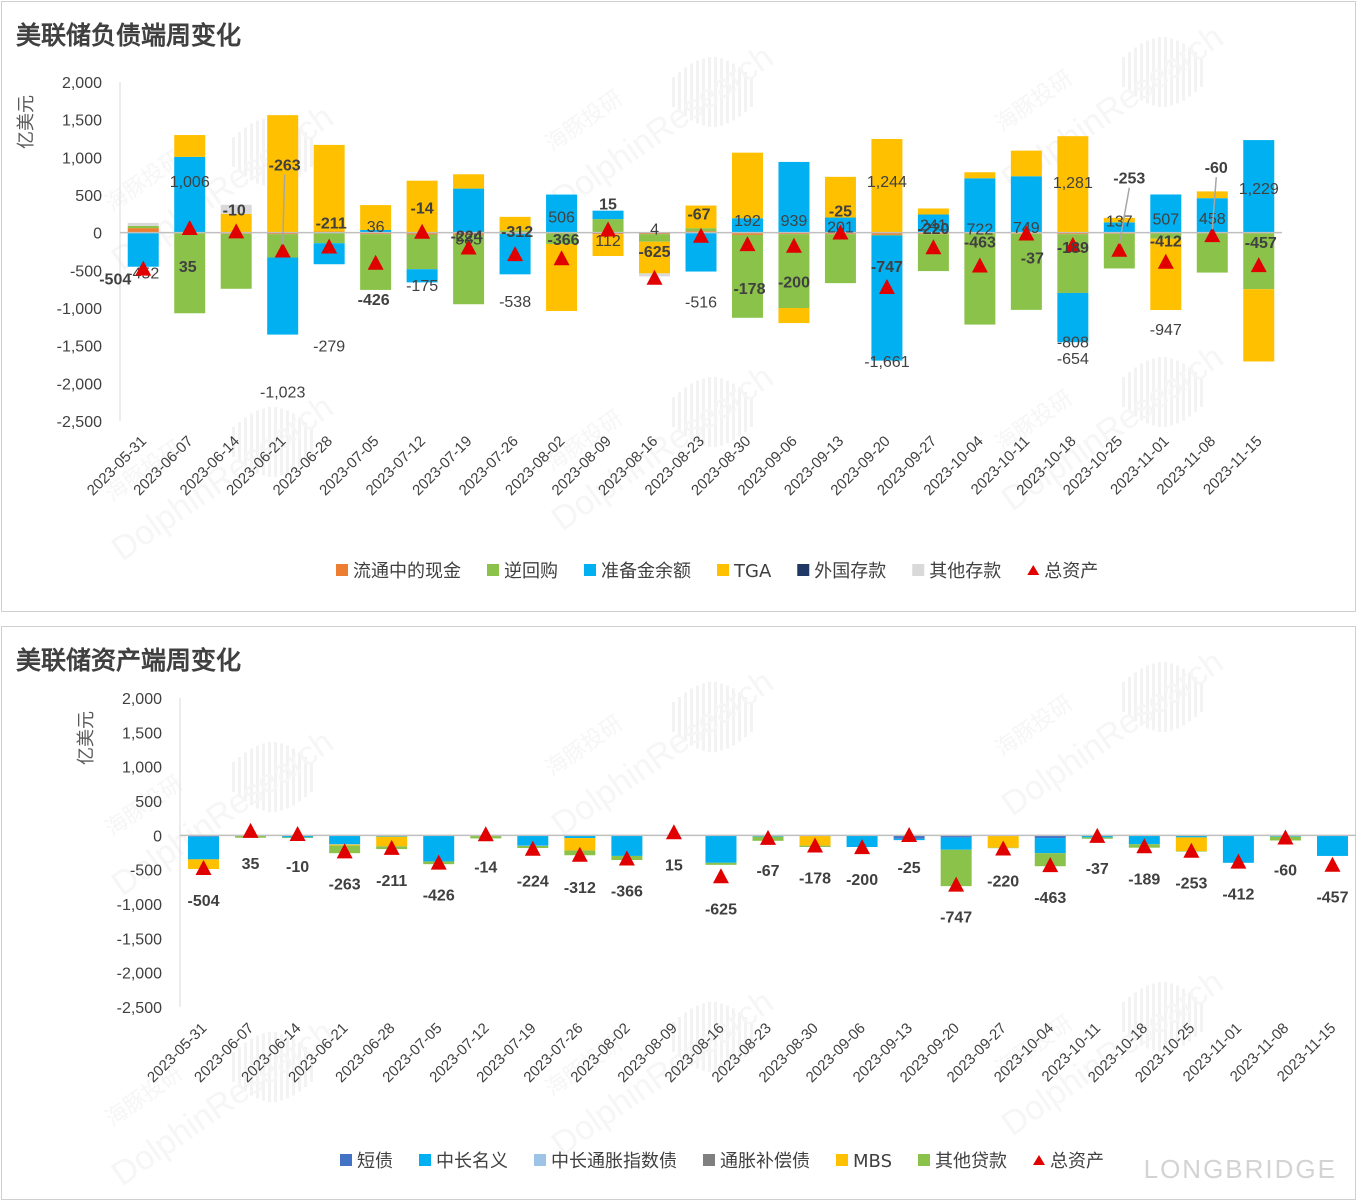 The image size is (1359, 1201). I want to click on legend-label: 流通中的现金, so click(407, 571).